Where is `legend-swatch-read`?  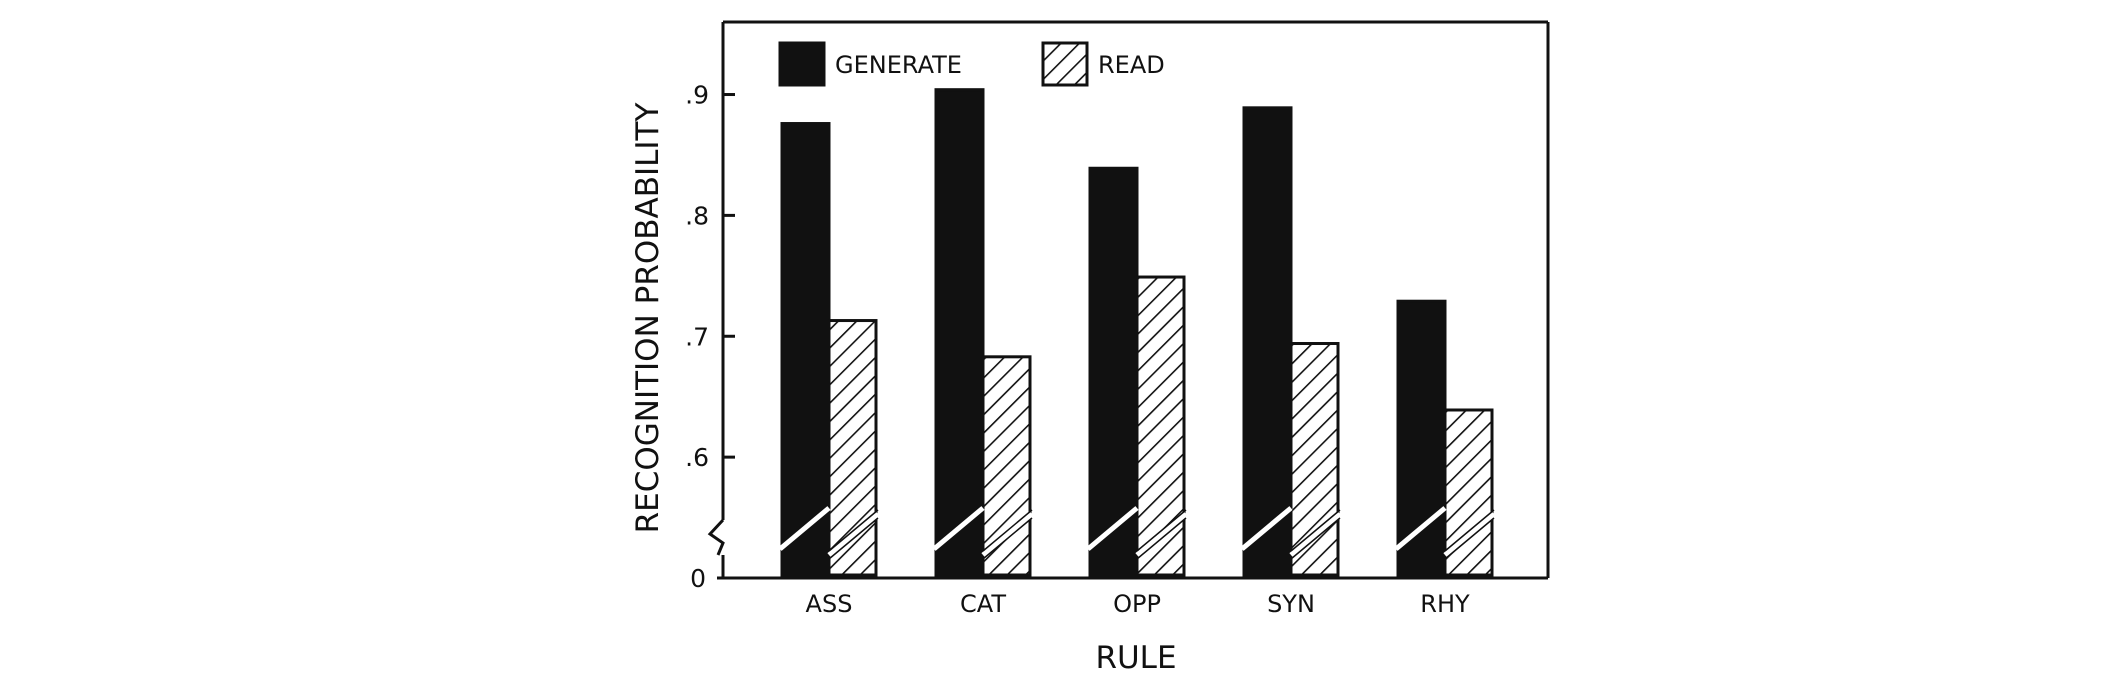
legend-swatch-read is located at coordinates (1065, 64).